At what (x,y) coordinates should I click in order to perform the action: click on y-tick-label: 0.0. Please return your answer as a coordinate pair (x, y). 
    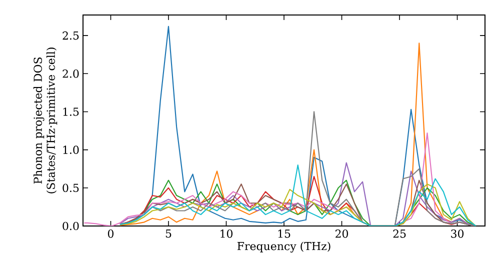
    Looking at the image, I should click on (70, 226).